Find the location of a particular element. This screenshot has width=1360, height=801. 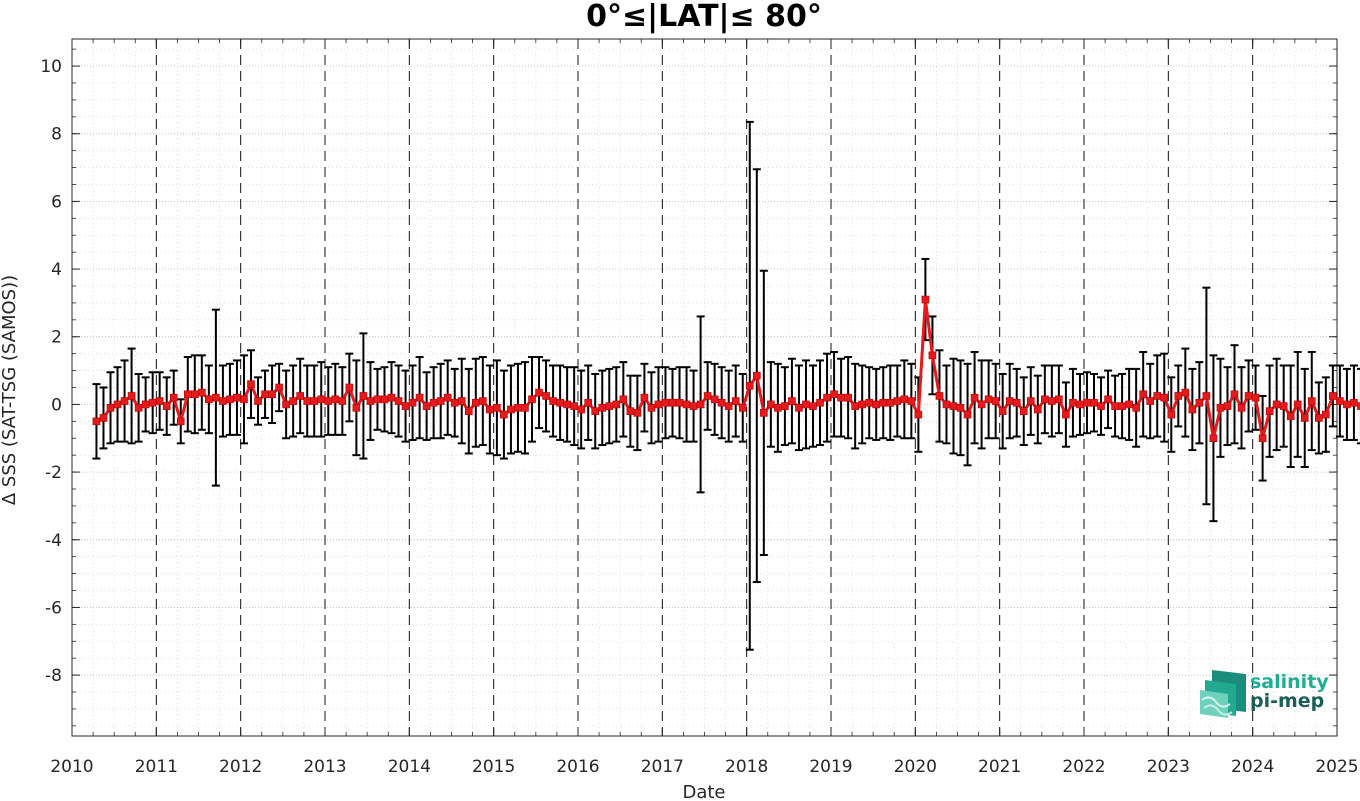

x-tick-label: 2017 is located at coordinates (662, 767).